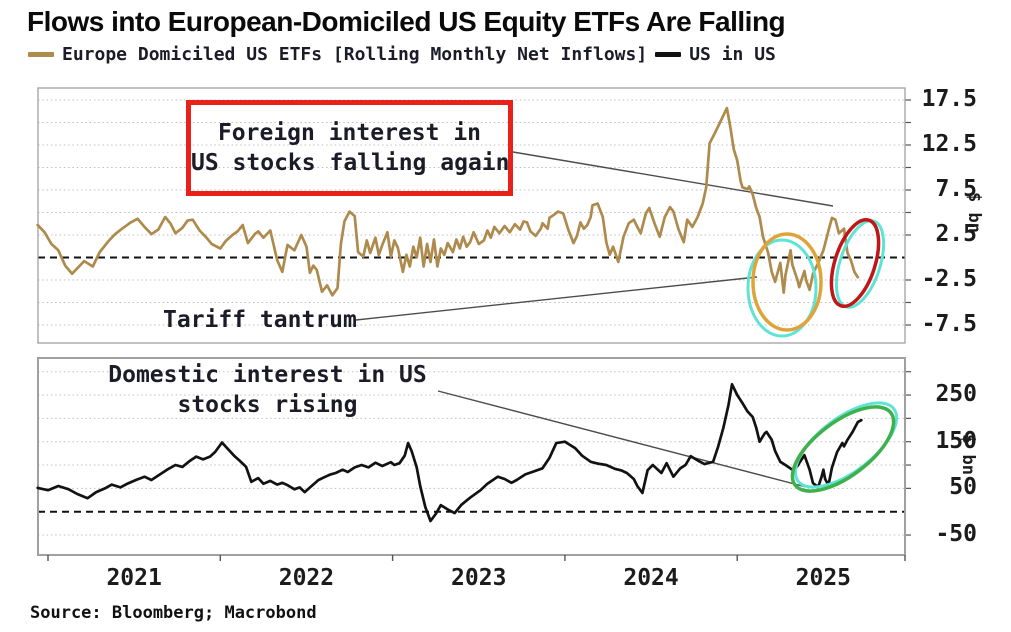  Describe the element at coordinates (949, 279) in the screenshot. I see `y-tick-label: -2.5` at that location.